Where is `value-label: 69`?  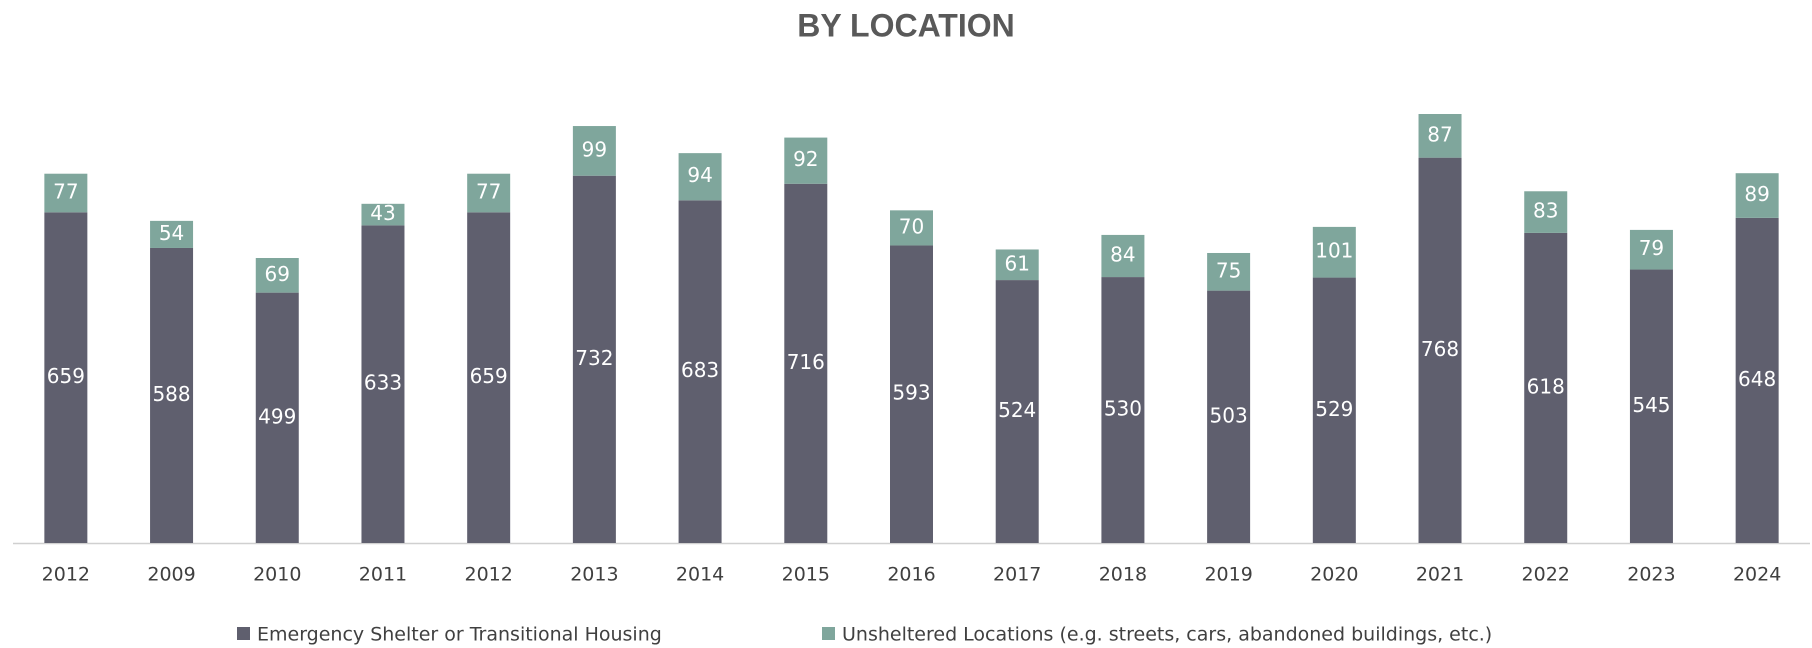 value-label: 69 is located at coordinates (277, 274).